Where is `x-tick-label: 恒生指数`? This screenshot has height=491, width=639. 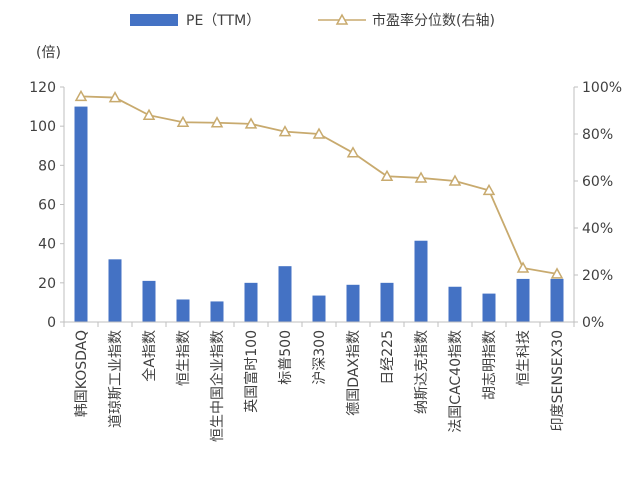
x-tick-label: 恒生指数 is located at coordinates (184, 358).